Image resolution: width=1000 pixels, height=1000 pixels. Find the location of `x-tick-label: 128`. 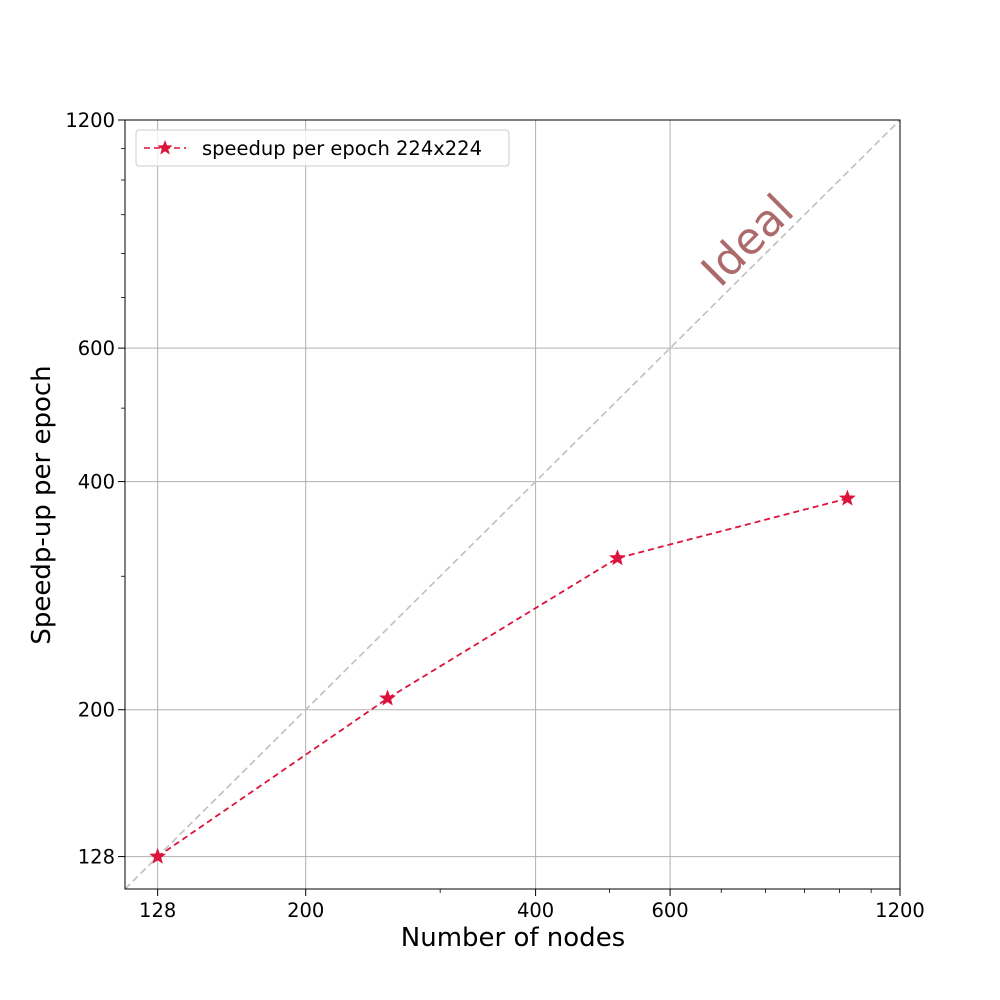

x-tick-label: 128 is located at coordinates (157, 910).